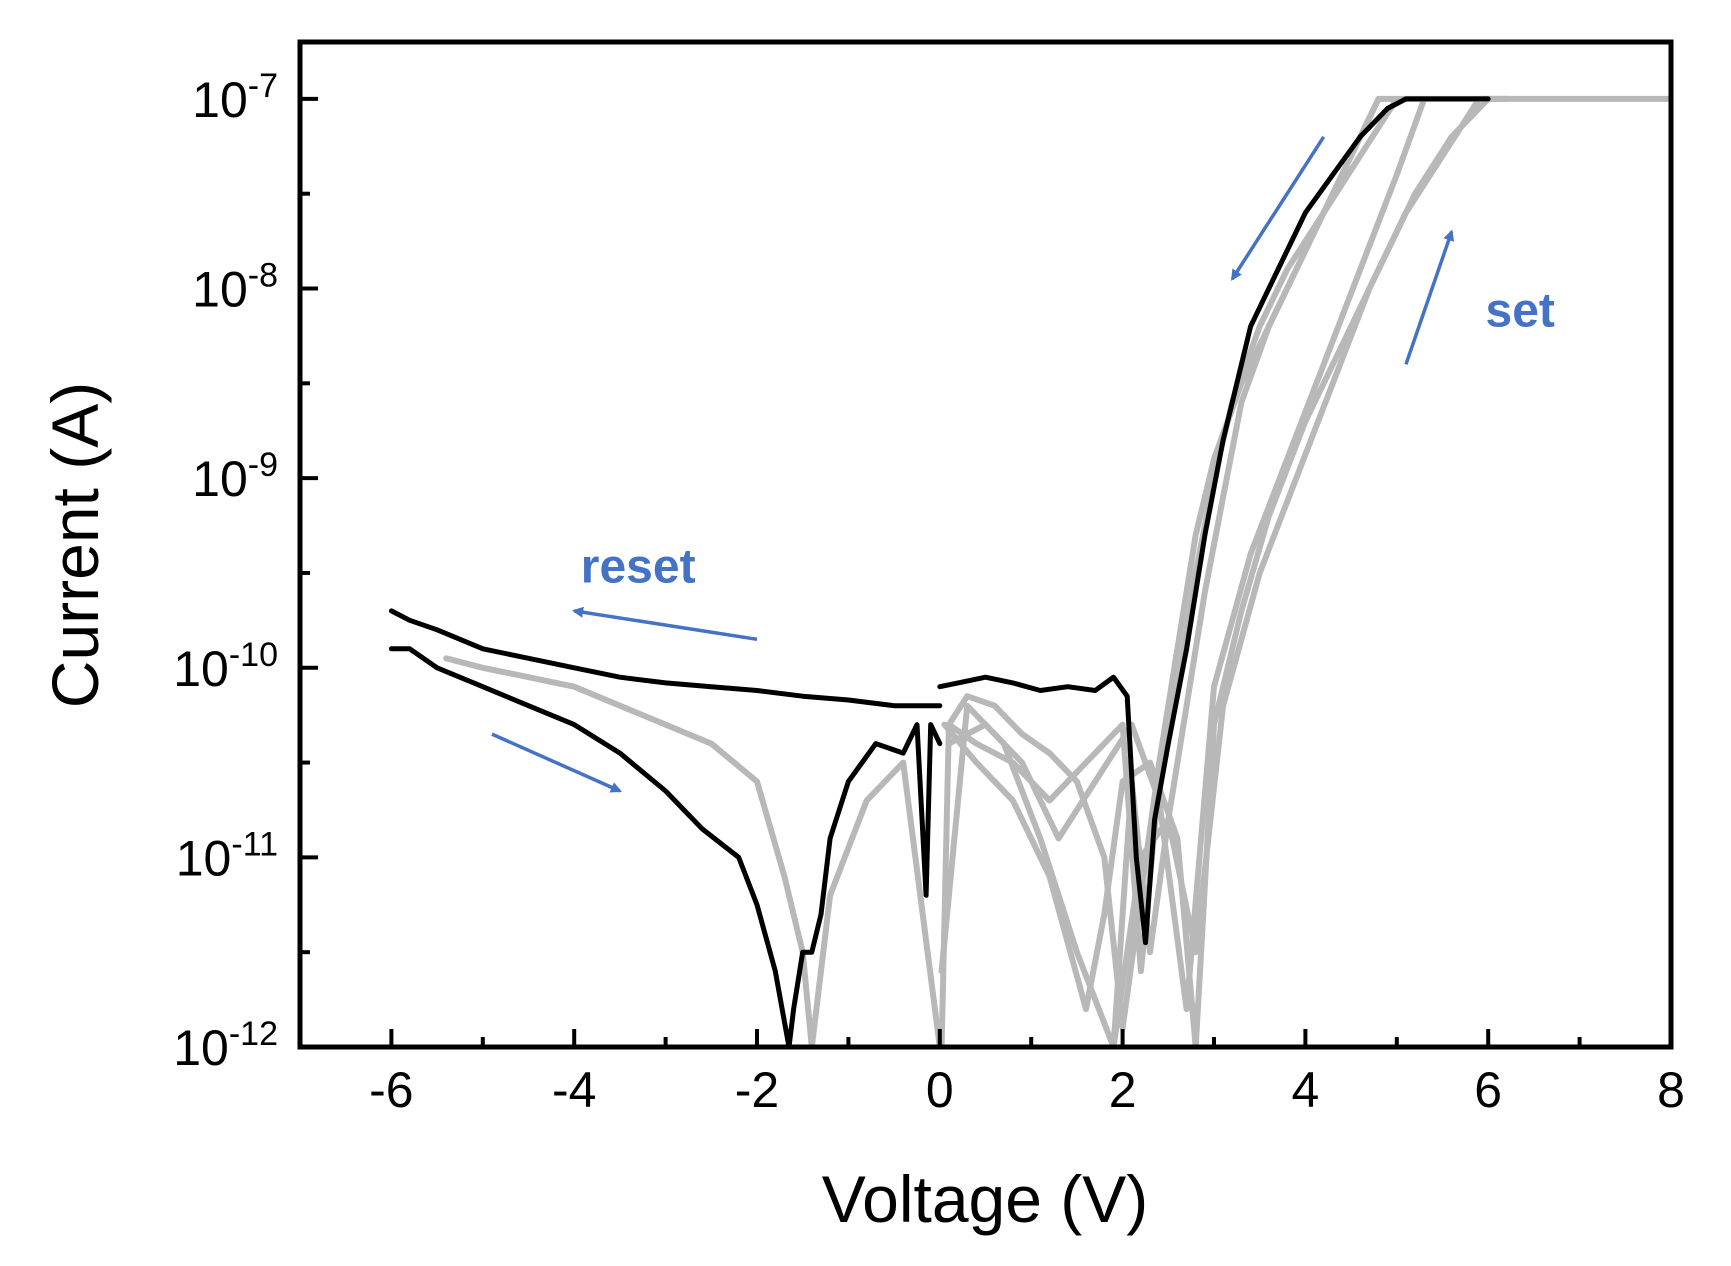 The width and height of the screenshot is (1731, 1266). Describe the element at coordinates (1305, 1090) in the screenshot. I see `x-tick-label: 4` at that location.